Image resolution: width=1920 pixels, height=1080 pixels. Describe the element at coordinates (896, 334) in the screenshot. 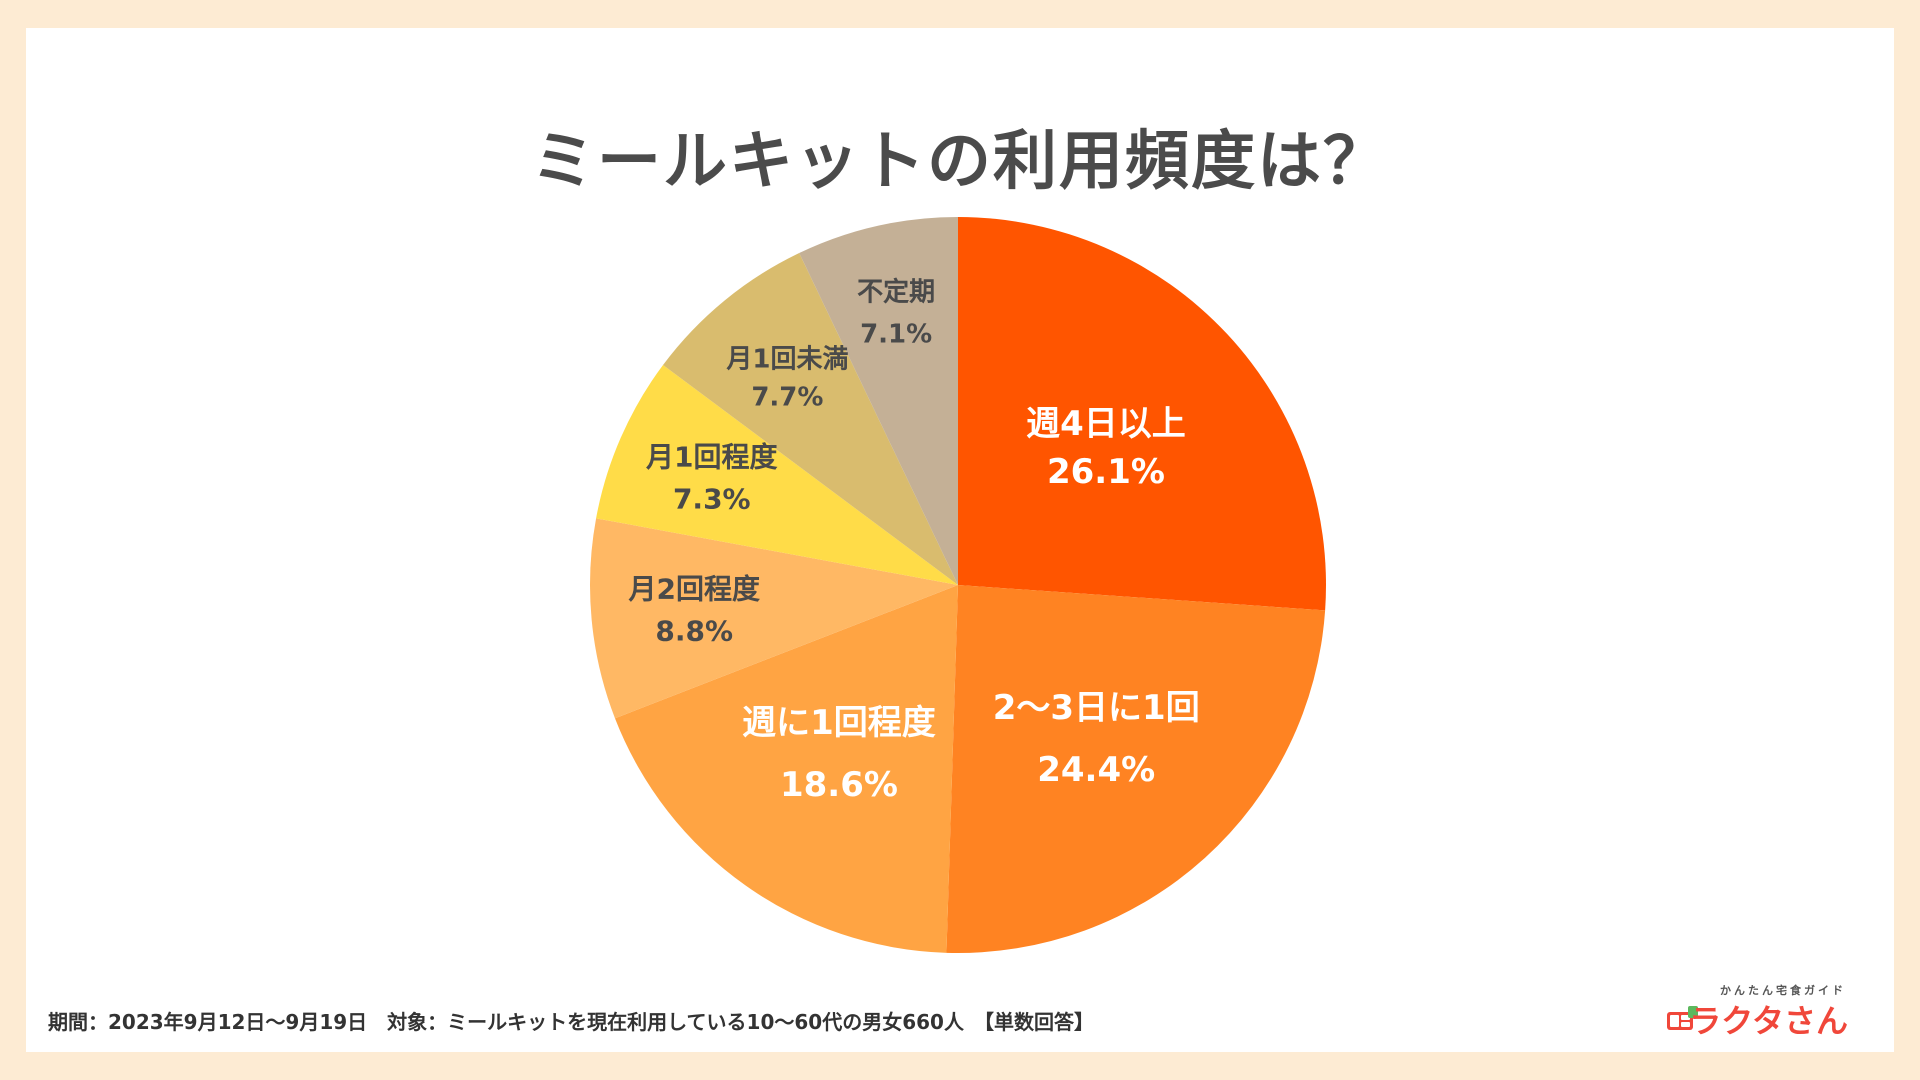

I see `slice-value-label-7: 7.1%` at that location.